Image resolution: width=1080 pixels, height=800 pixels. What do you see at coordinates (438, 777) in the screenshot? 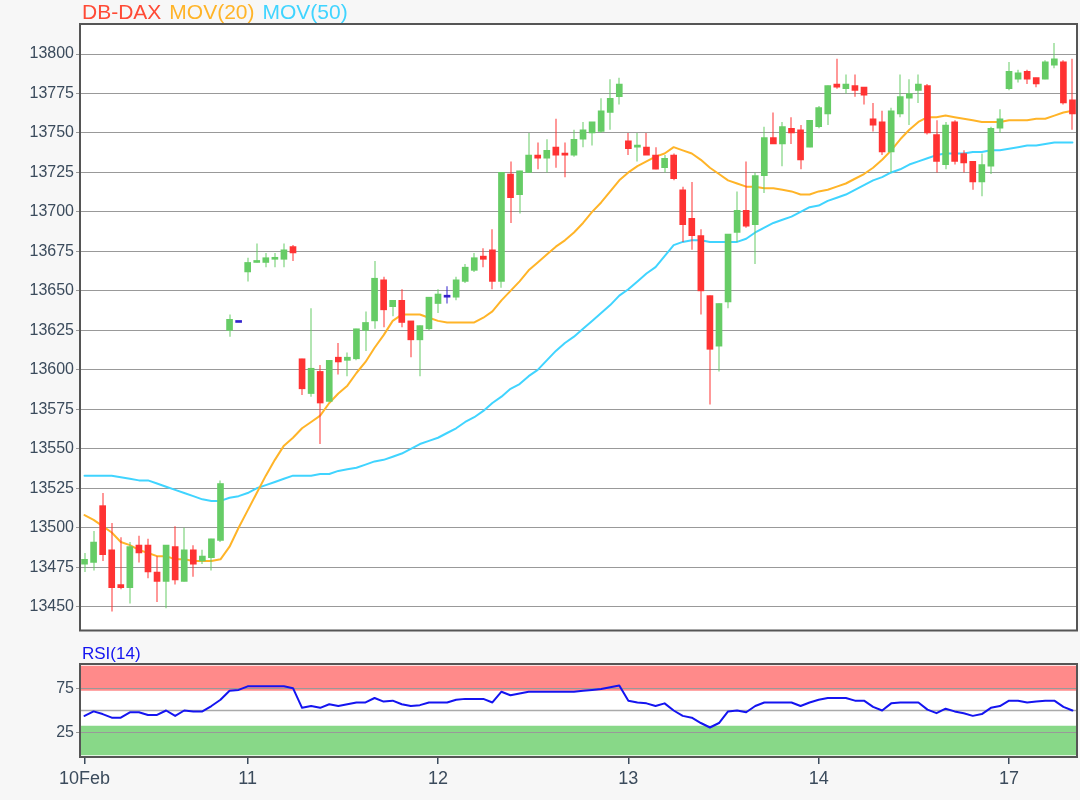
I see `x-tick-label: 12` at bounding box center [438, 777].